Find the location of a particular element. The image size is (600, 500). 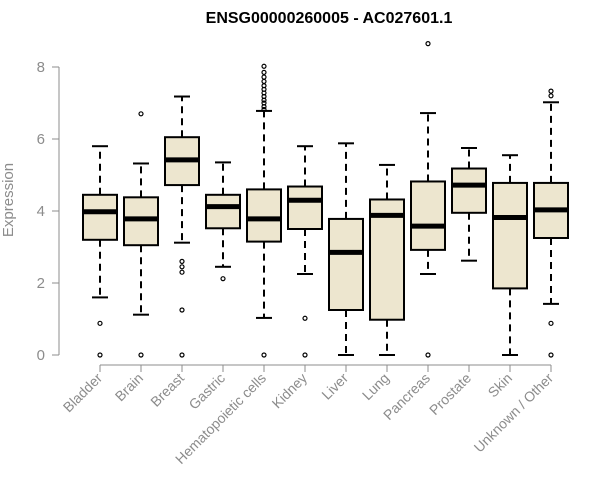

box-breast is located at coordinates (182, 226).